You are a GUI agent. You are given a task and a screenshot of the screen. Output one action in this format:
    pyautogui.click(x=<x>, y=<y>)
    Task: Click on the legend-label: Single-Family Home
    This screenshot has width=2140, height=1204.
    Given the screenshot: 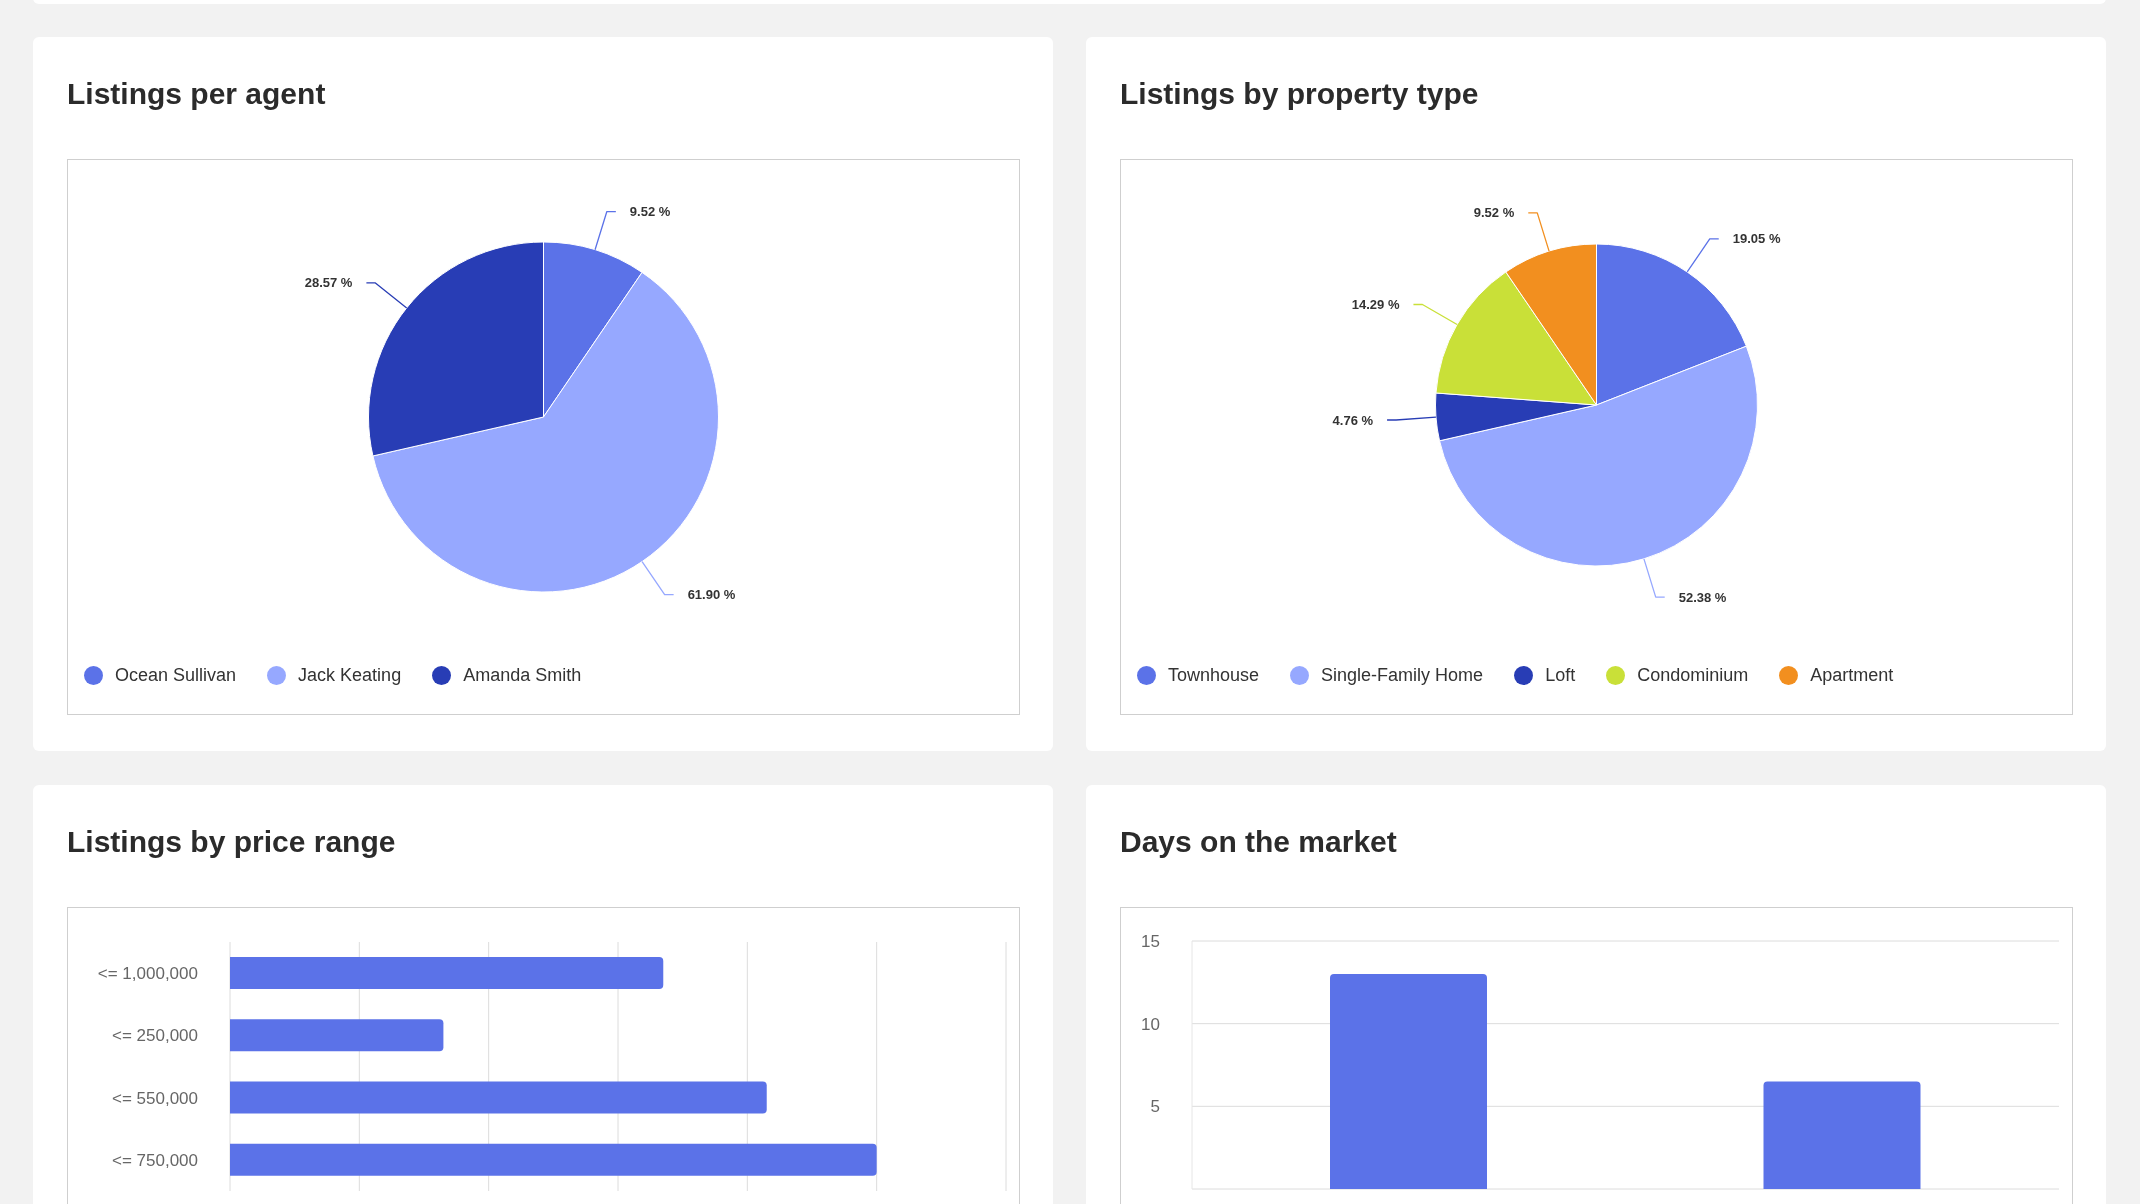 What is the action you would take?
    pyautogui.click(x=1402, y=675)
    